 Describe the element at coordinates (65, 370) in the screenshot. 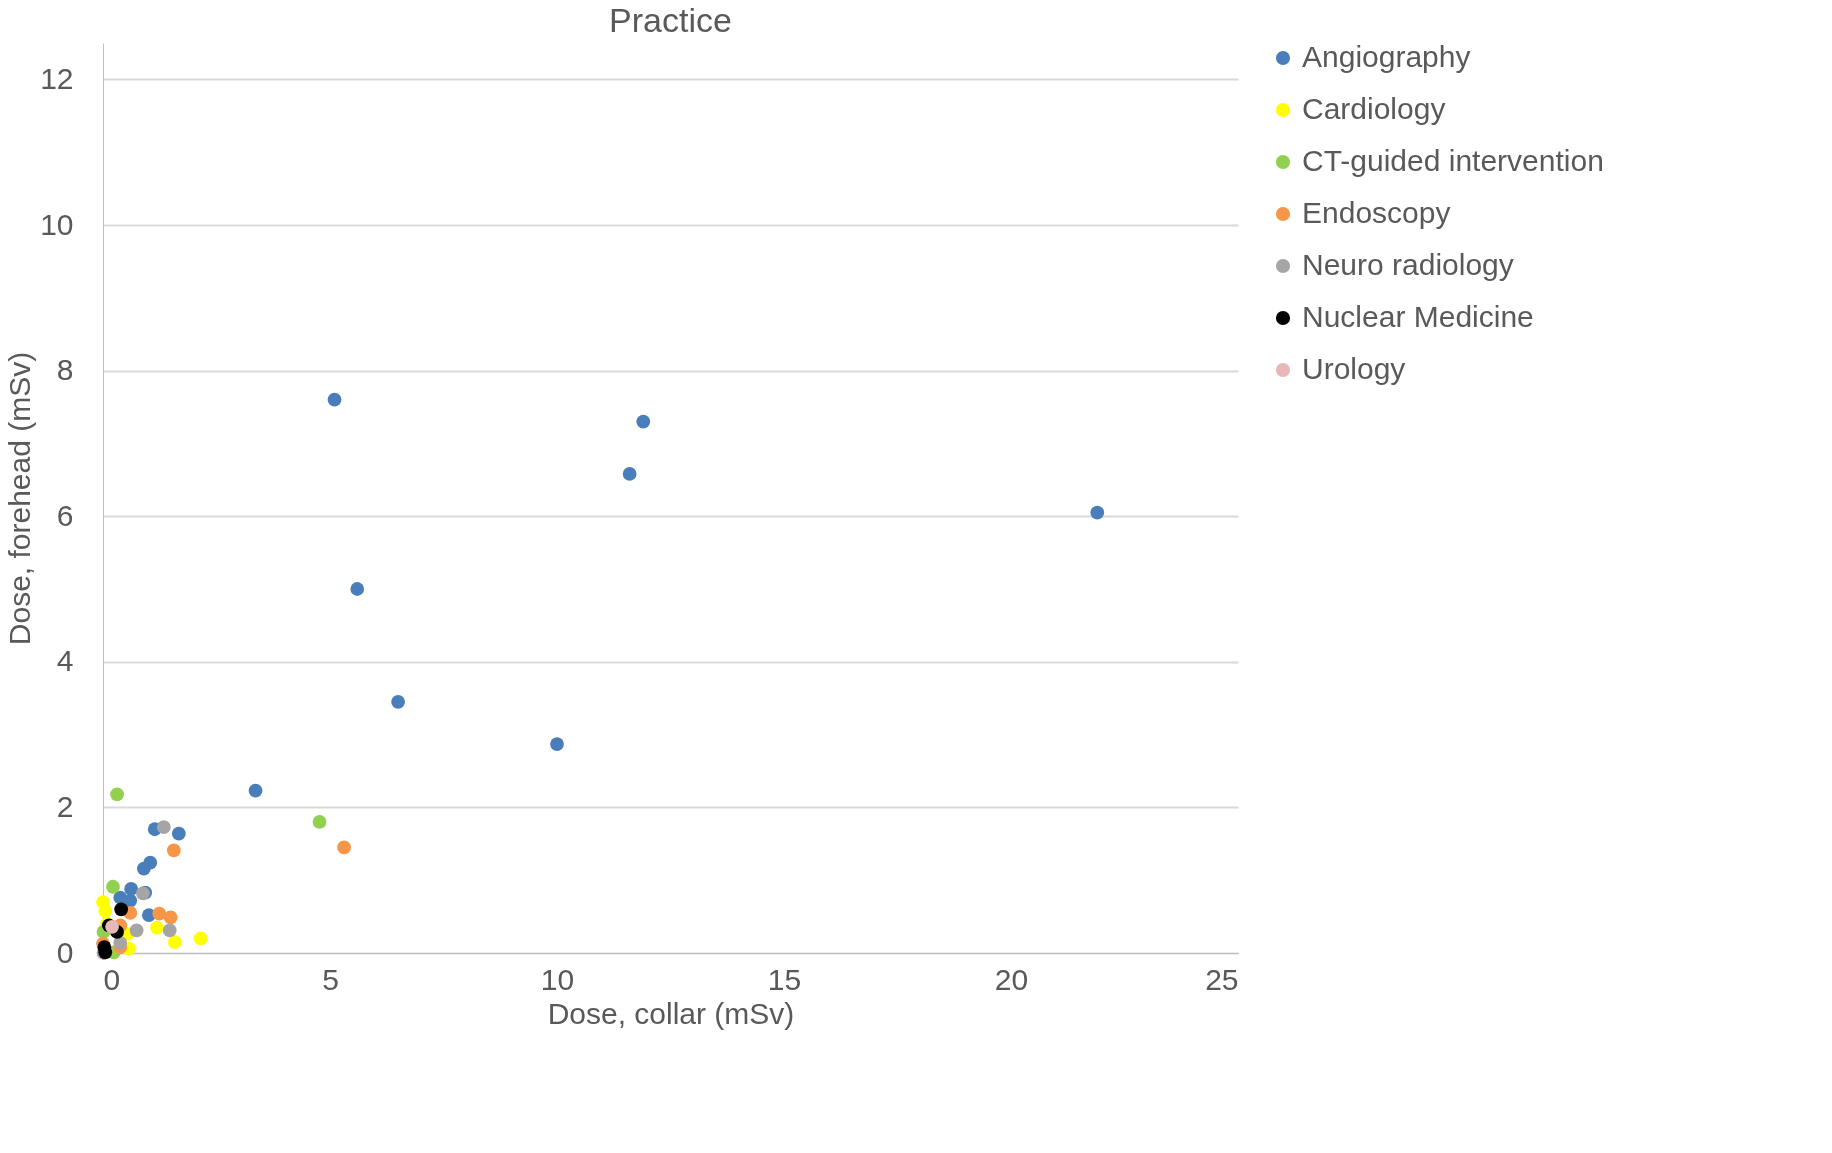

I see `y-tick-label: 8` at that location.